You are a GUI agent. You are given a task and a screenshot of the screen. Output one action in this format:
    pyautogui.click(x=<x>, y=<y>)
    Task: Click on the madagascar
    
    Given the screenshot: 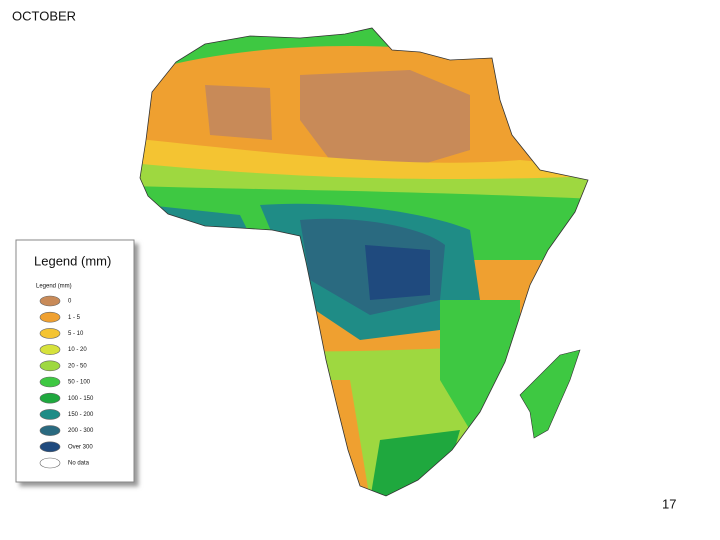 What is the action you would take?
    pyautogui.click(x=550, y=394)
    